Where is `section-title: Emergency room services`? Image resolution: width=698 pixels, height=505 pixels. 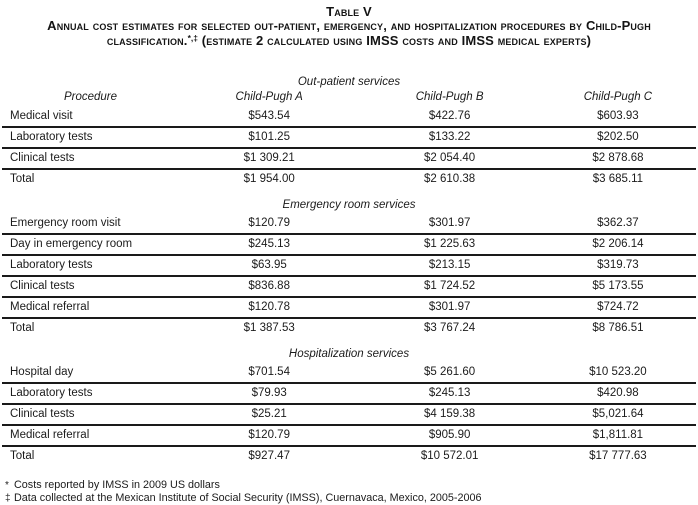 section-title: Emergency room services is located at coordinates (349, 204).